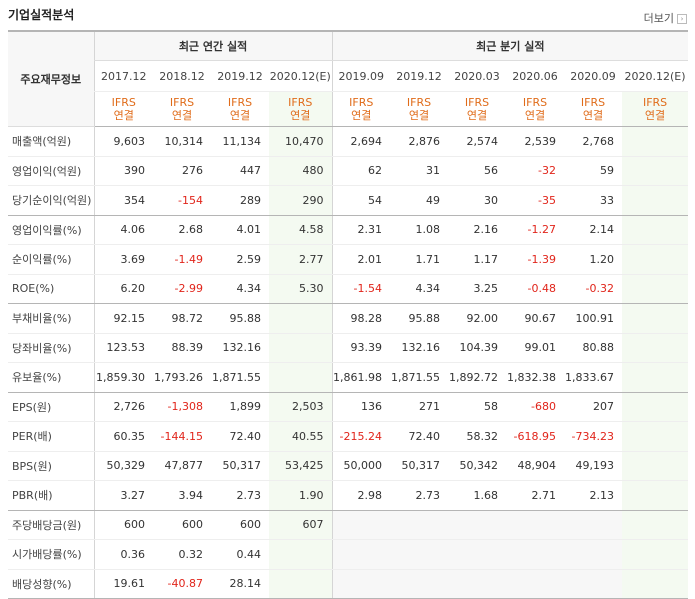 Image resolution: width=695 pixels, height=599 pixels. I want to click on row-label: PER(배), so click(51, 436).